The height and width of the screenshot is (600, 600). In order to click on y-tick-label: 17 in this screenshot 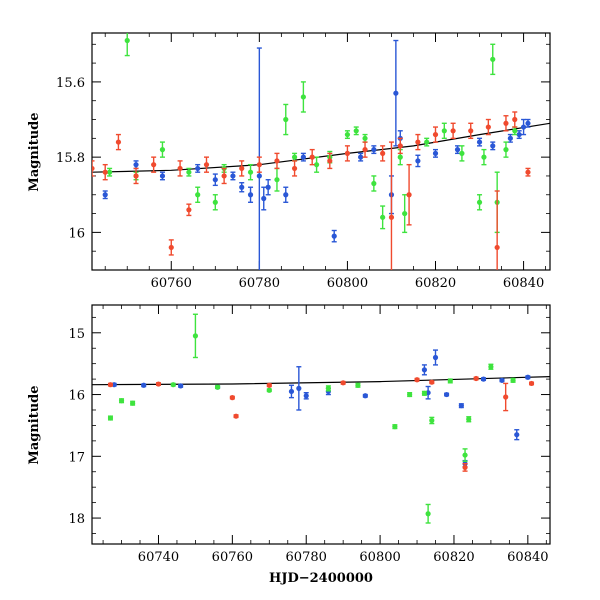, I will do `click(76, 457)`.